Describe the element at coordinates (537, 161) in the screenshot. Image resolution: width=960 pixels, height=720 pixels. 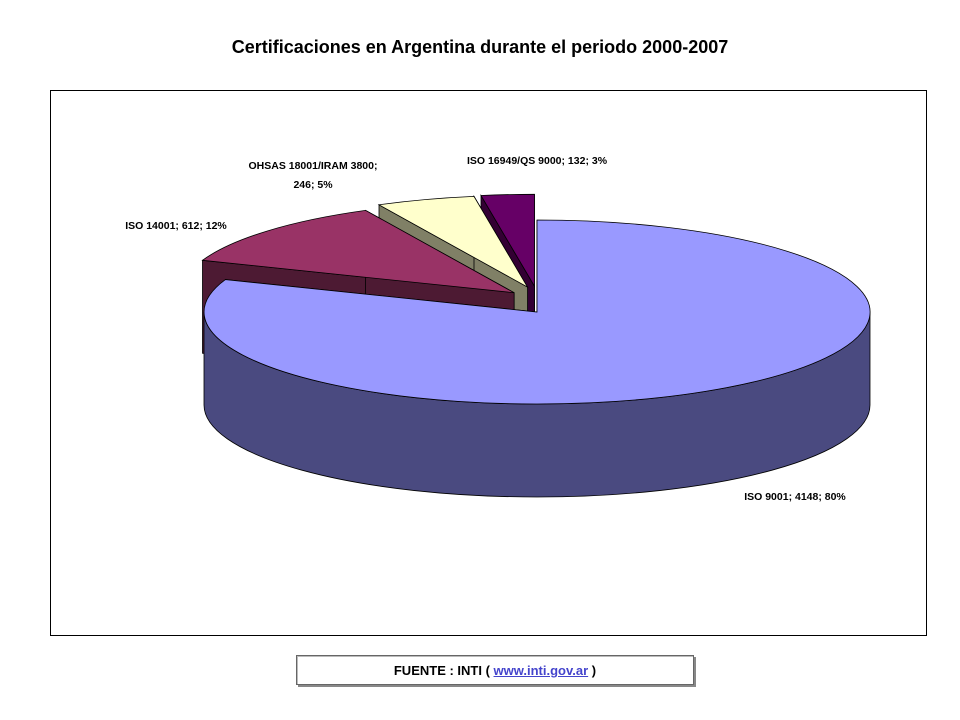
I see `data-label: ISO 16949/QS 9000; 132; 3%` at that location.